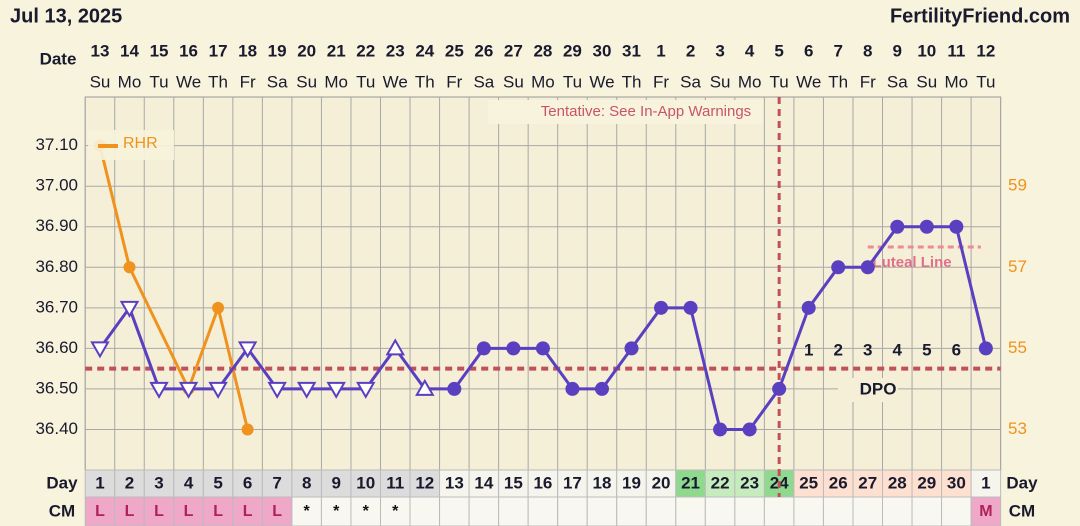  I want to click on cycle-day: 10, so click(365, 482).